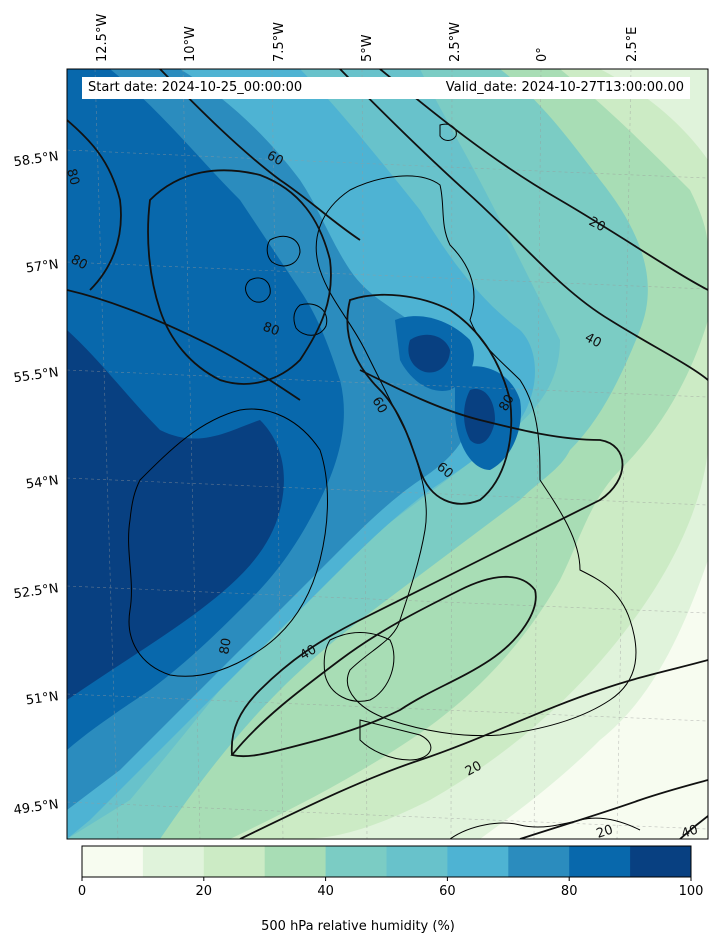  Describe the element at coordinates (367, 48) in the screenshot. I see `lon-label: 5°W` at that location.